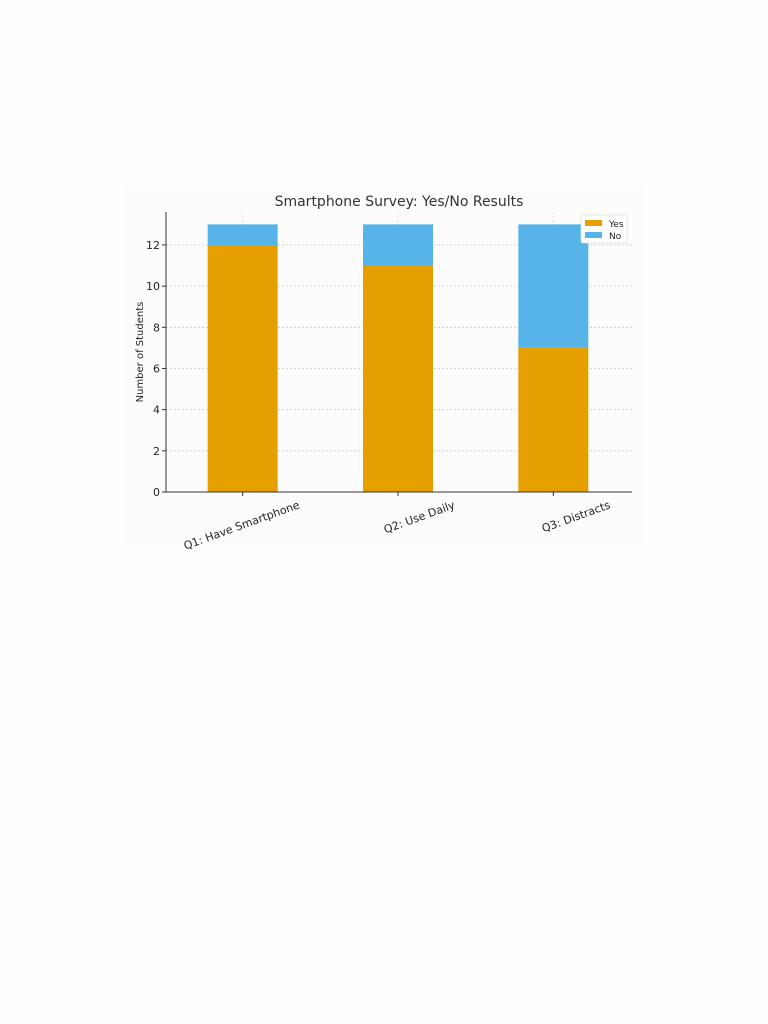  What do you see at coordinates (419, 517) in the screenshot?
I see `x-tick-label: Q2: Use Daily` at bounding box center [419, 517].